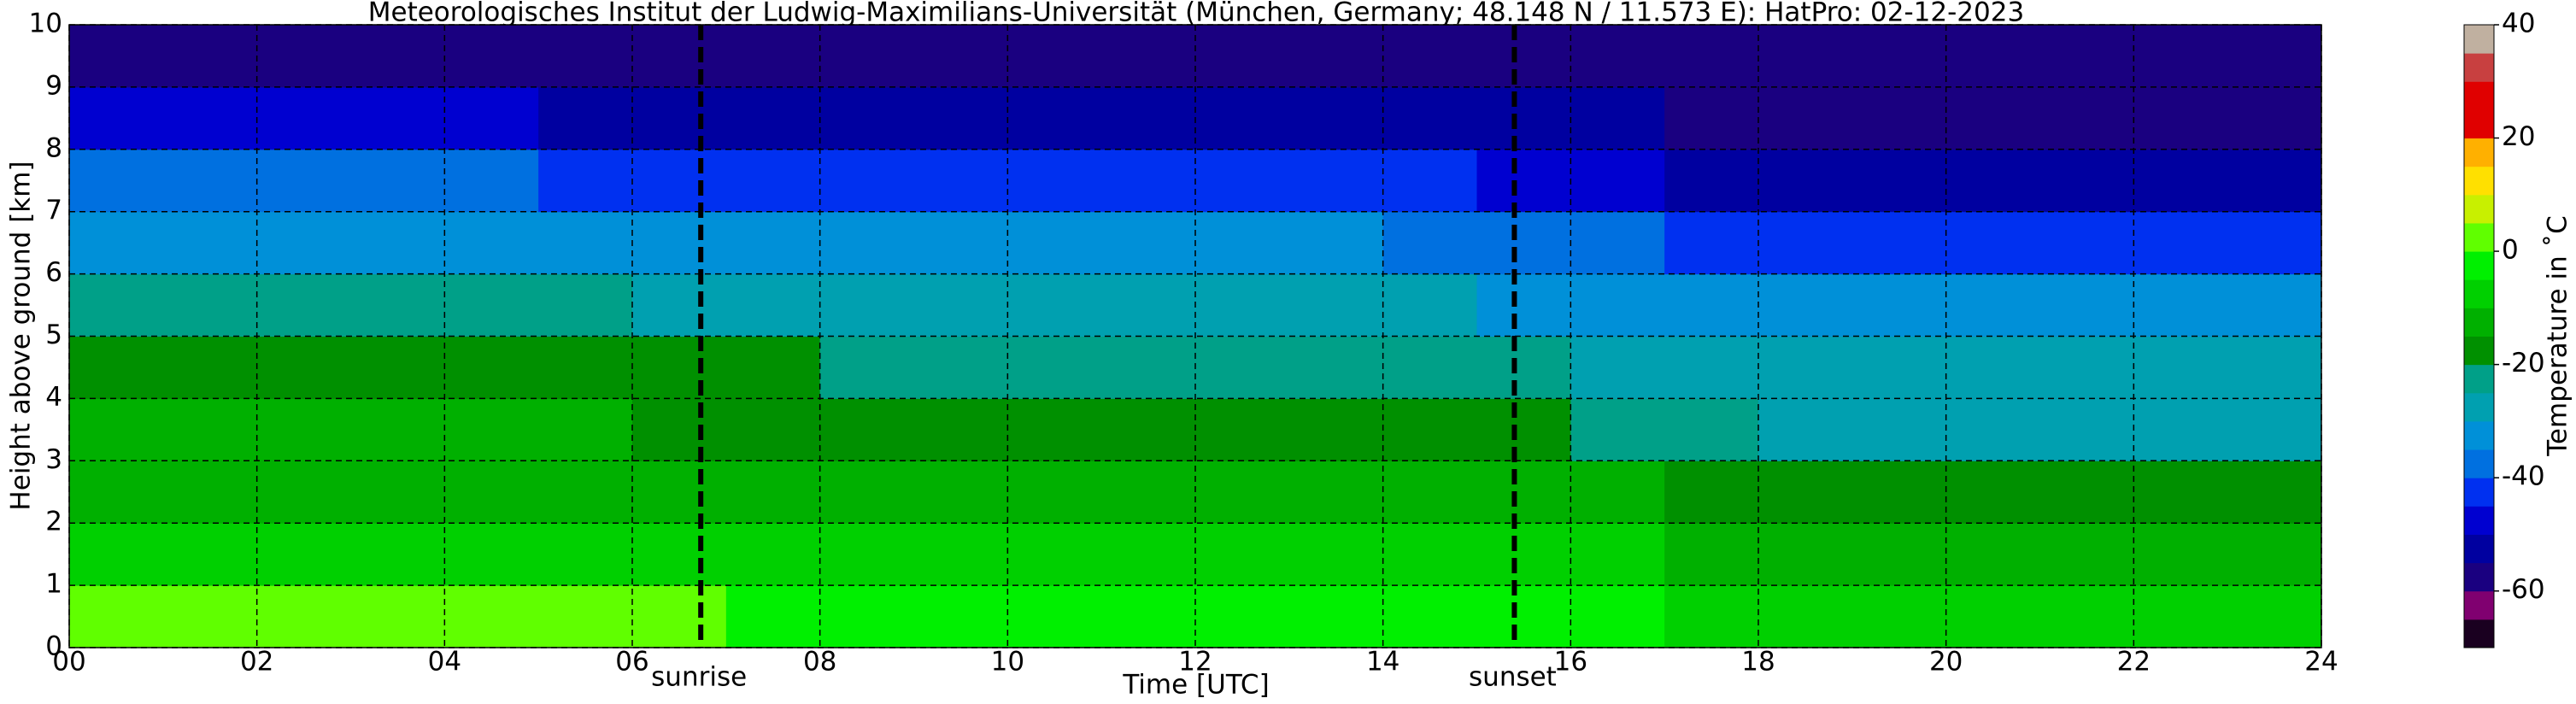  I want to click on x-tick-label: 22, so click(2134, 662).